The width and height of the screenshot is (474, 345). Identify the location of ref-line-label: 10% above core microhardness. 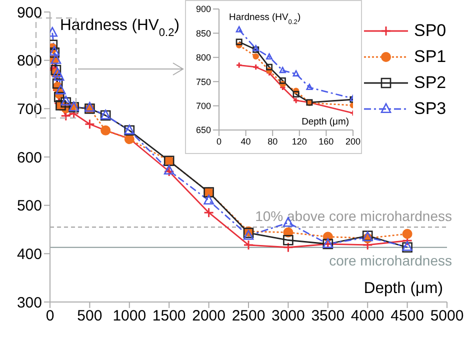
(353, 216).